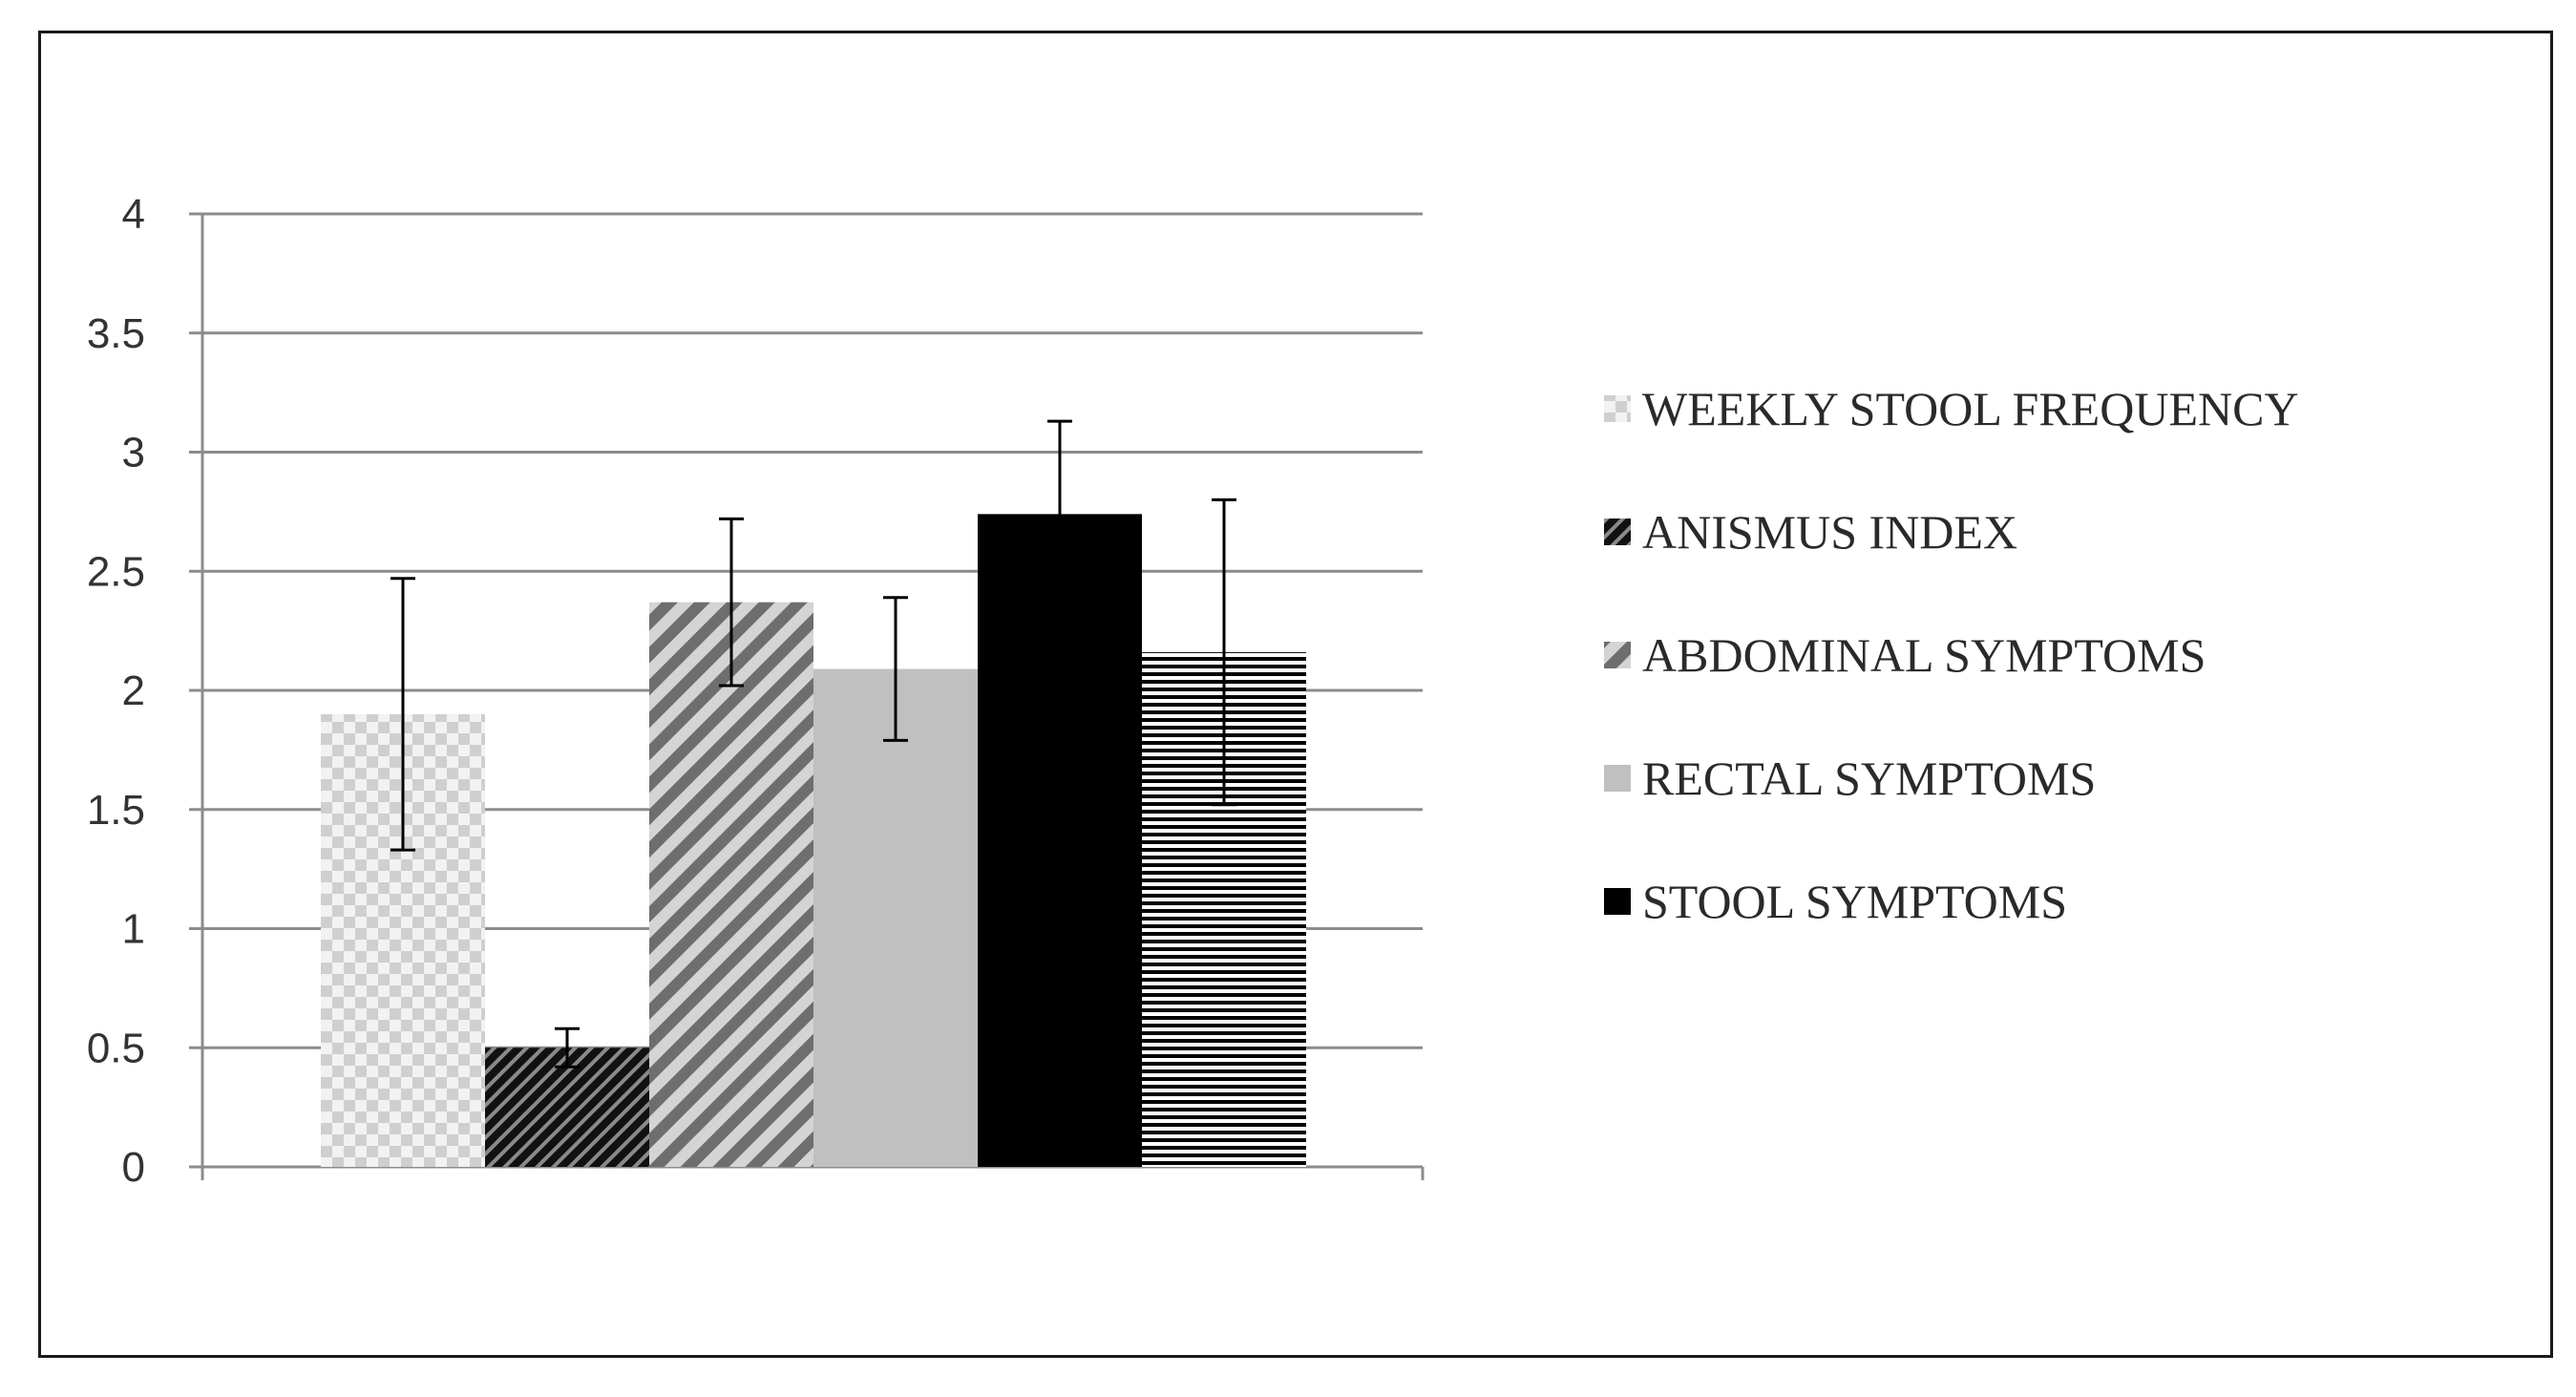 The width and height of the screenshot is (2576, 1397). What do you see at coordinates (1970, 408) in the screenshot?
I see `legend-label: WEEKLY STOOL FREQUENCY` at bounding box center [1970, 408].